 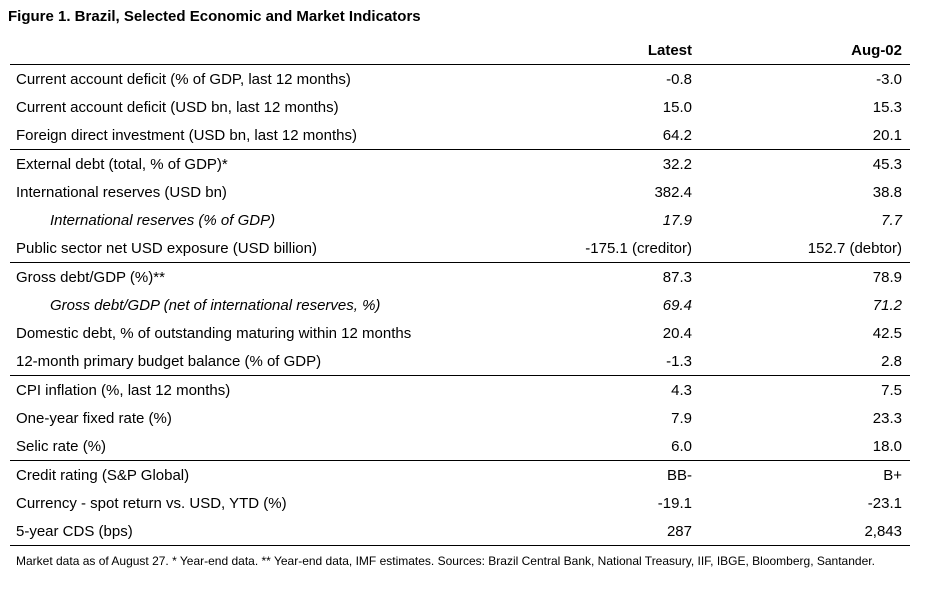 What do you see at coordinates (887, 277) in the screenshot?
I see `aug02-value: 78.9` at bounding box center [887, 277].